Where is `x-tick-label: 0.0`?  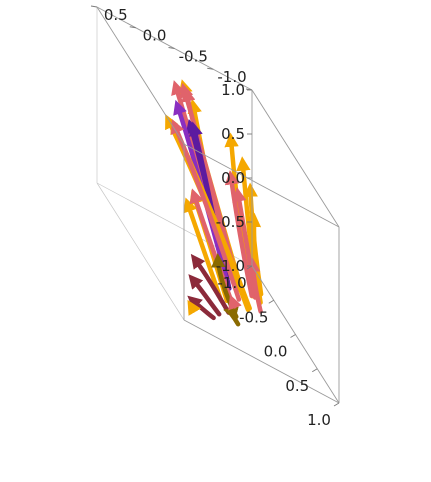
x-tick-label: 0.0 is located at coordinates (276, 352).